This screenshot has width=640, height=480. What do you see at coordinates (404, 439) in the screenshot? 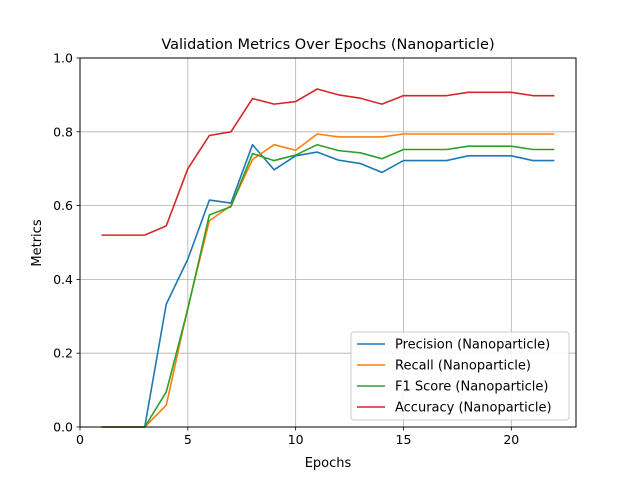
I see `x-tick-label: 15` at bounding box center [404, 439].